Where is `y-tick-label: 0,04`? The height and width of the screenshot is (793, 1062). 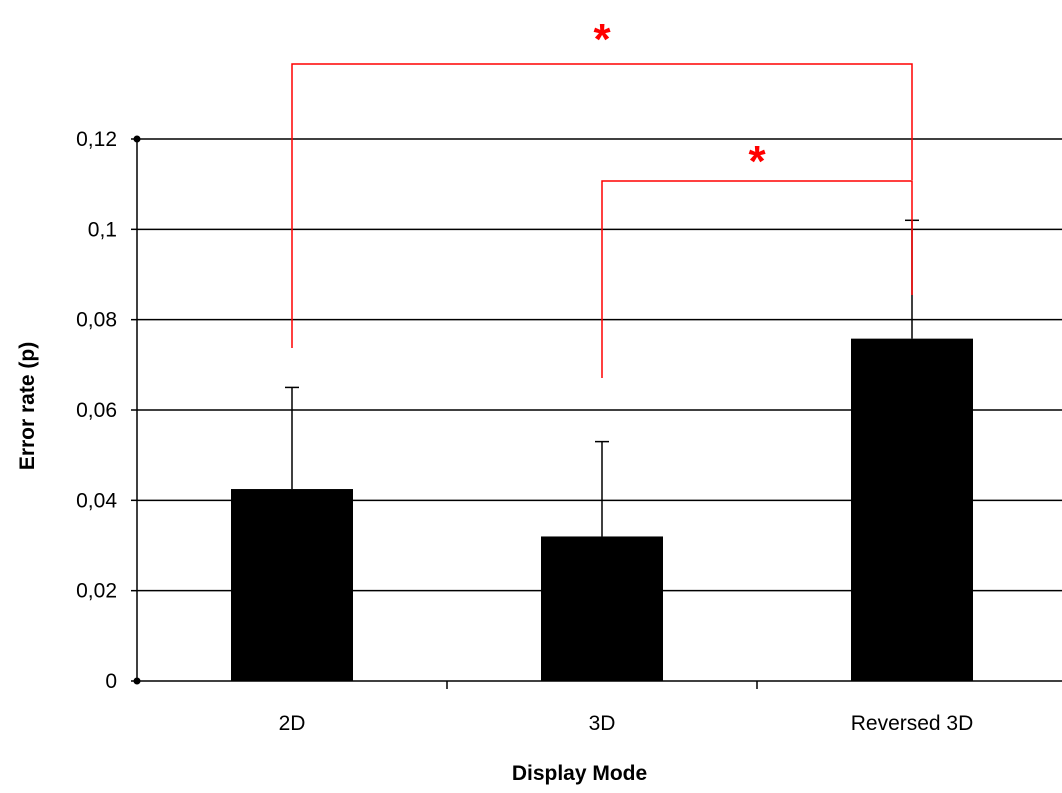 y-tick-label: 0,04 is located at coordinates (96, 500).